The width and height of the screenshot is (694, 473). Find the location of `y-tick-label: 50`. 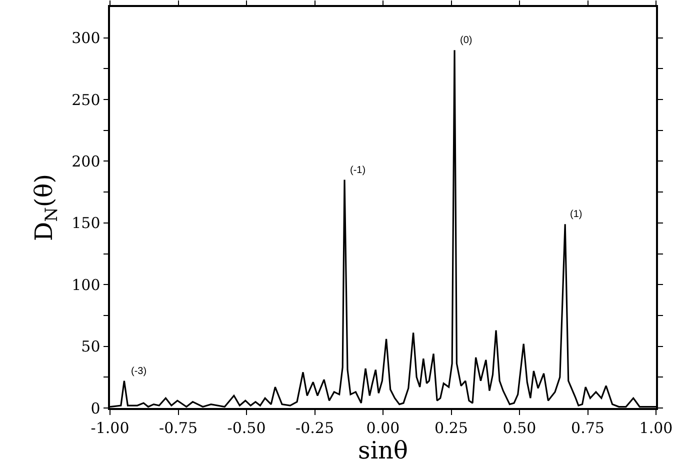

y-tick-label: 50 is located at coordinates (90, 347).